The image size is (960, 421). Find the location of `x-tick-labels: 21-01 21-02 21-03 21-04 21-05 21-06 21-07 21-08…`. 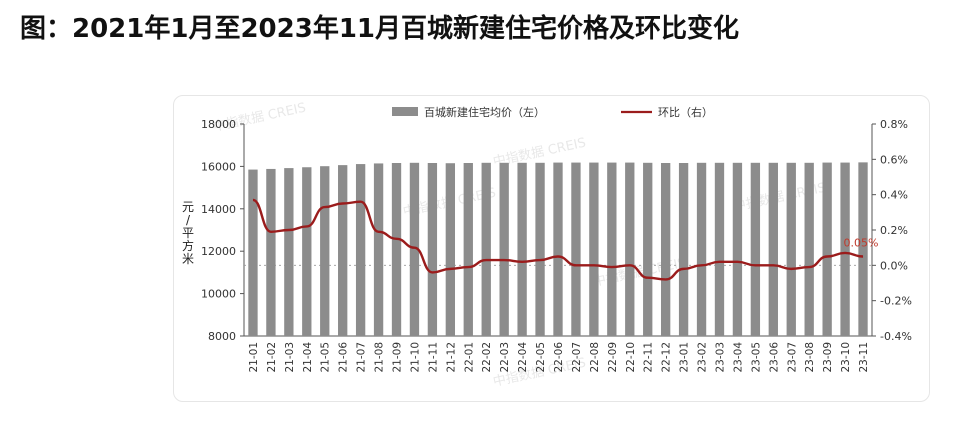

x-tick-labels: 21-01 21-02 21-03 21-04 21-05 21-06 21-07 21-08… is located at coordinates (559, 357).